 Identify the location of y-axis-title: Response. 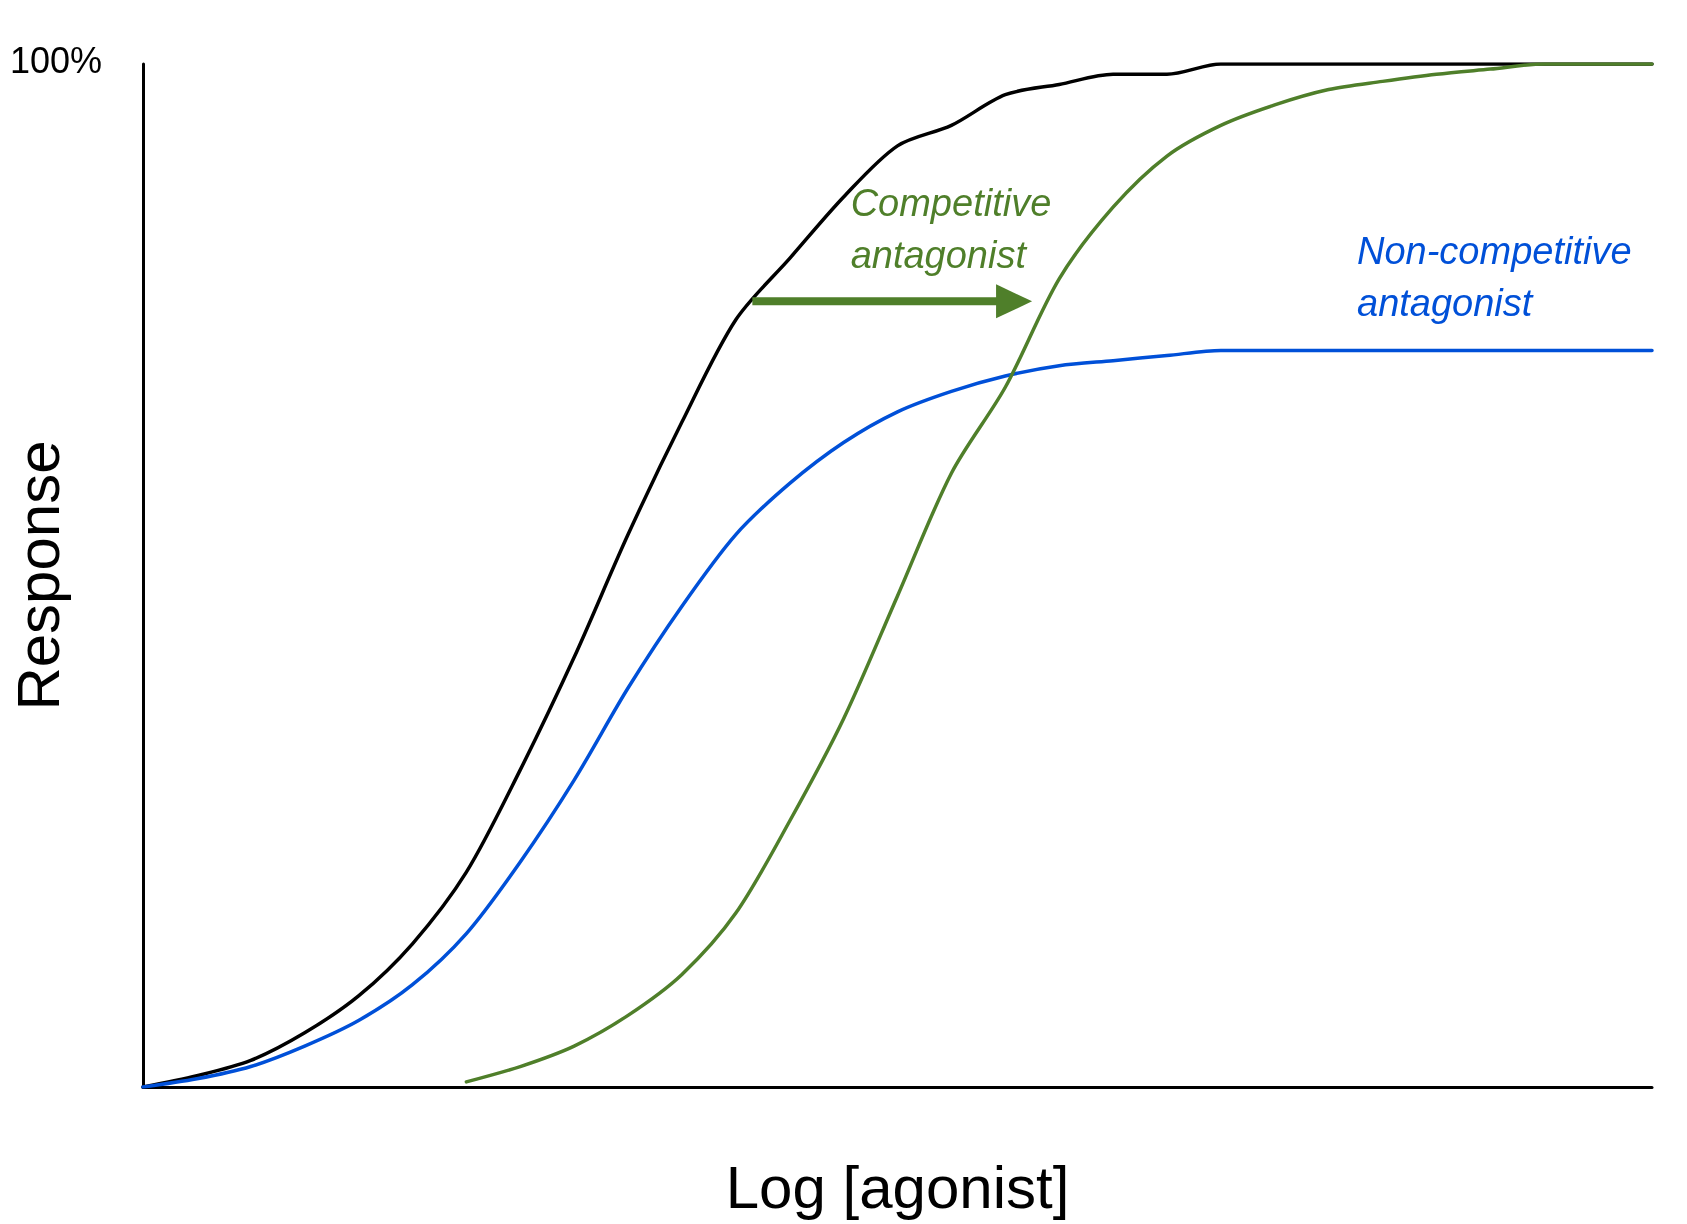
(38, 575).